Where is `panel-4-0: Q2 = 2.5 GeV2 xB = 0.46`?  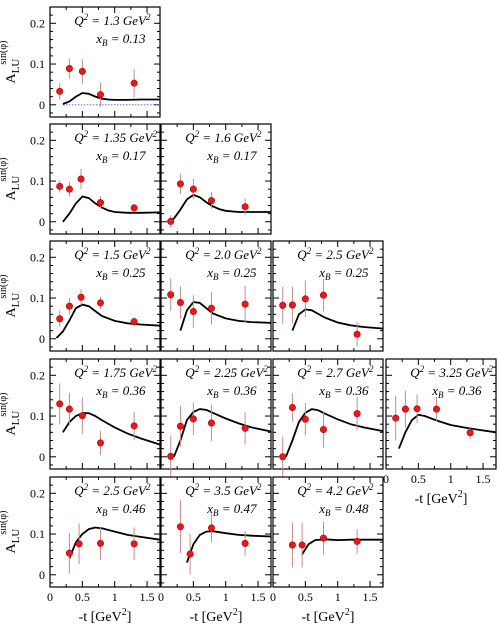
panel-4-0: Q2 = 2.5 GeV2 xB = 0.46 is located at coordinates (105, 532).